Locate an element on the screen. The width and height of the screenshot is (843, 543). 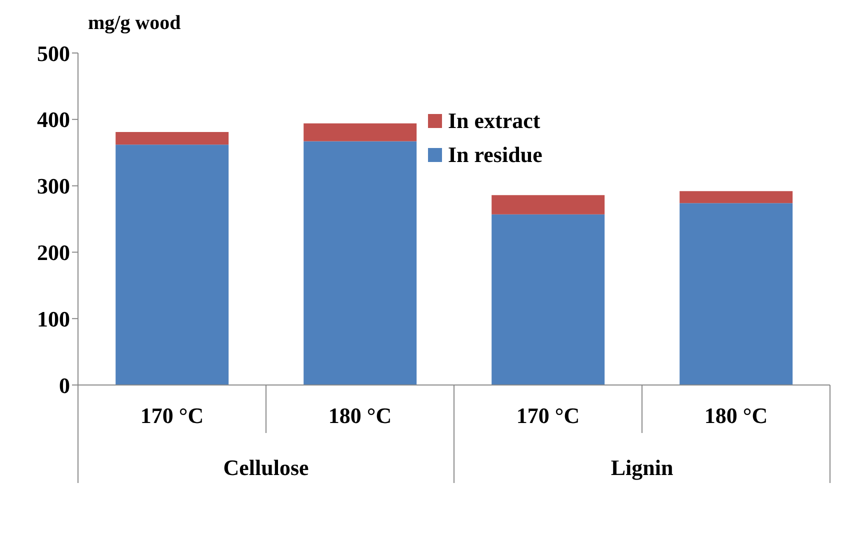
y-axis-title: mg/g wood is located at coordinates (134, 23).